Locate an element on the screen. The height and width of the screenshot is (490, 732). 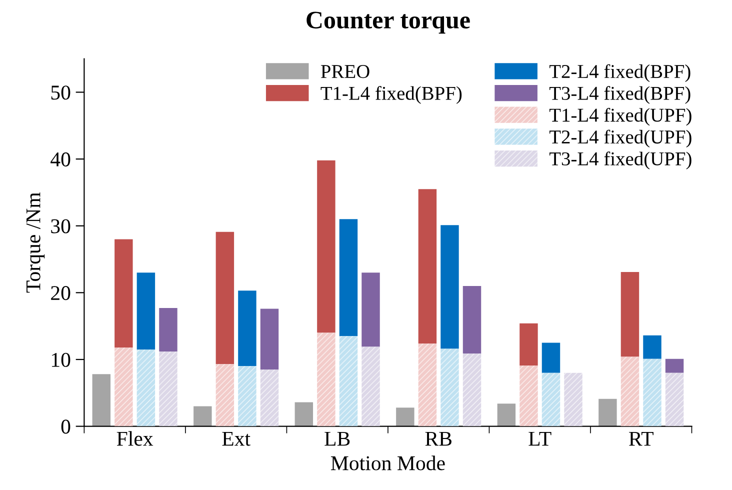
x-axis-title: Motion Mode is located at coordinates (387, 463).